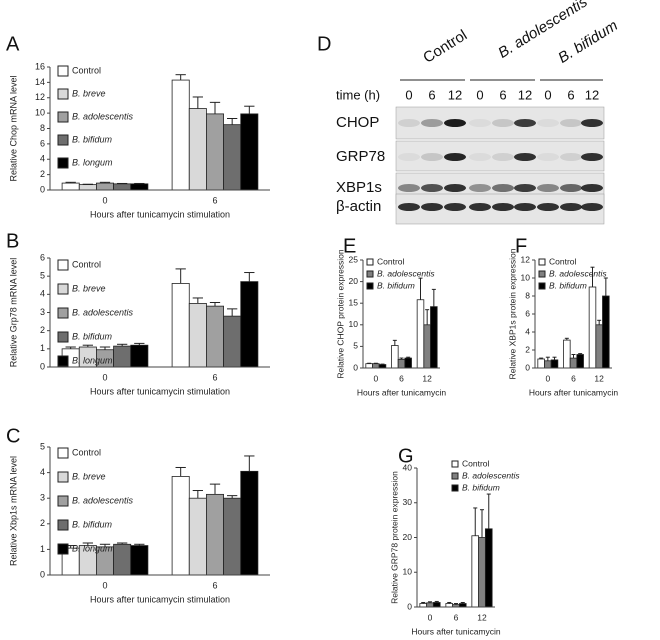  Describe the element at coordinates (358, 206) in the screenshot. I see `row-label: β-actin` at that location.